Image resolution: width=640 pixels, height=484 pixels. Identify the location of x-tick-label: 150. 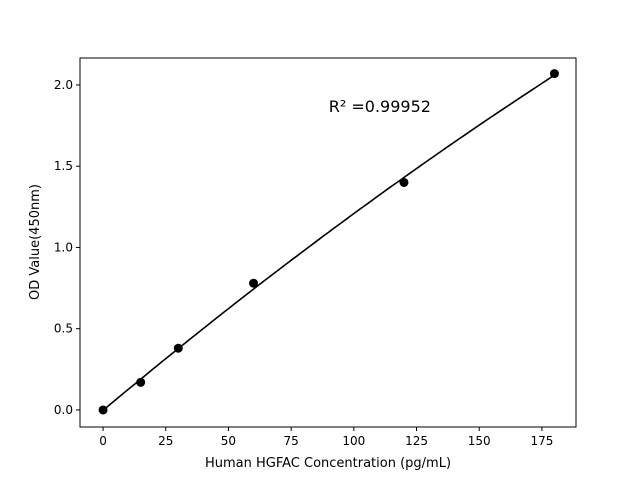
(479, 441).